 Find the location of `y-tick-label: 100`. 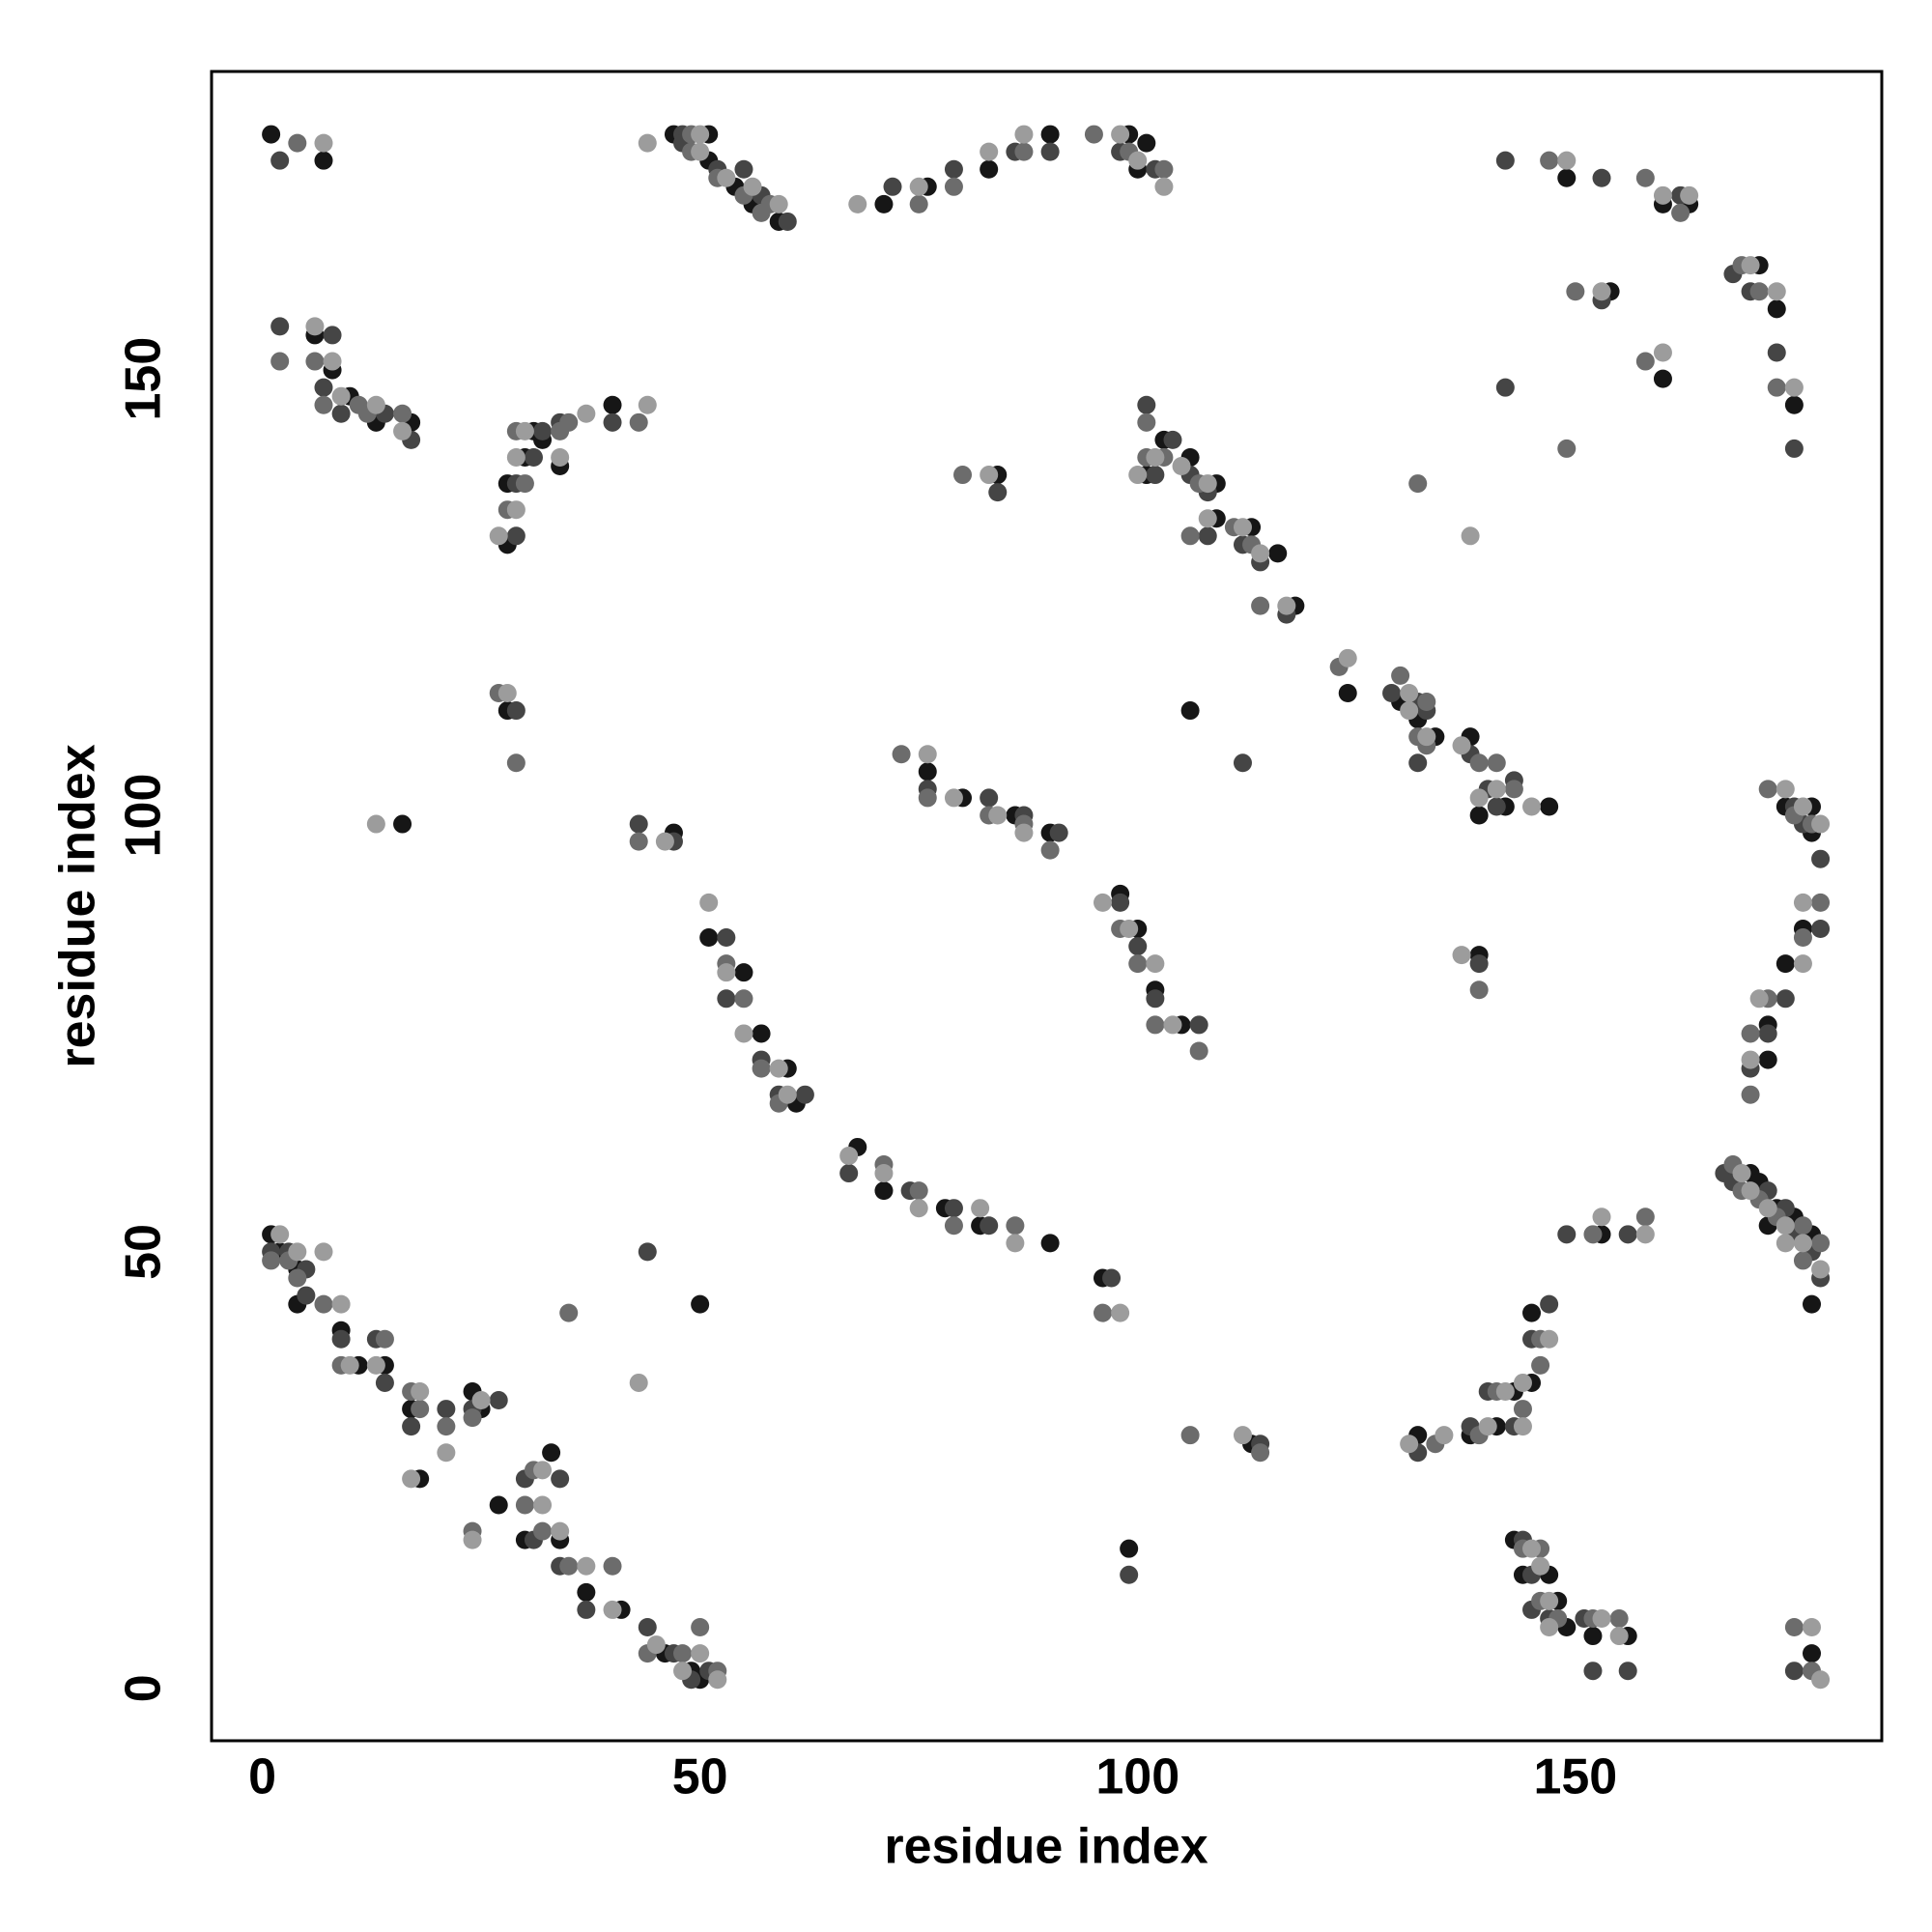

y-tick-label: 100 is located at coordinates (144, 816).